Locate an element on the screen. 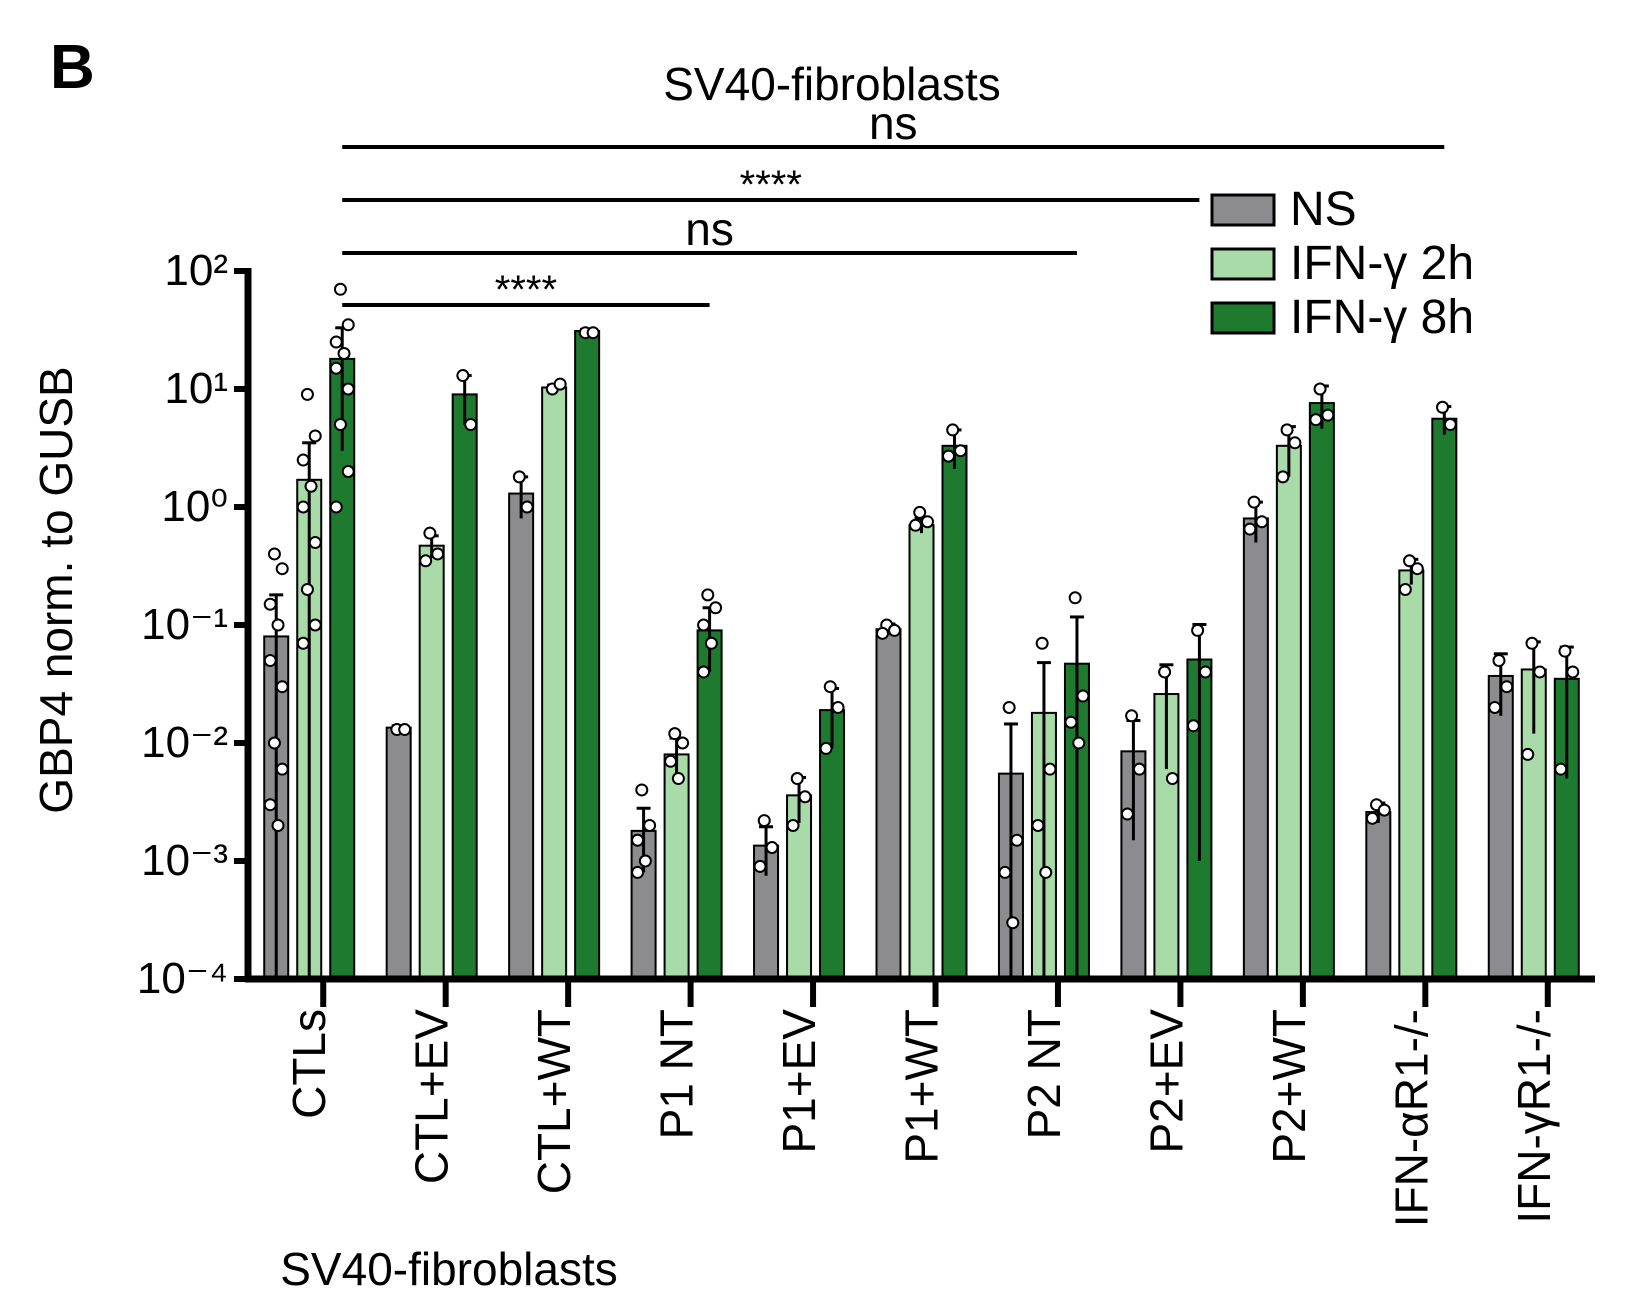  chart-title: SV40-fibroblasts is located at coordinates (832, 84).